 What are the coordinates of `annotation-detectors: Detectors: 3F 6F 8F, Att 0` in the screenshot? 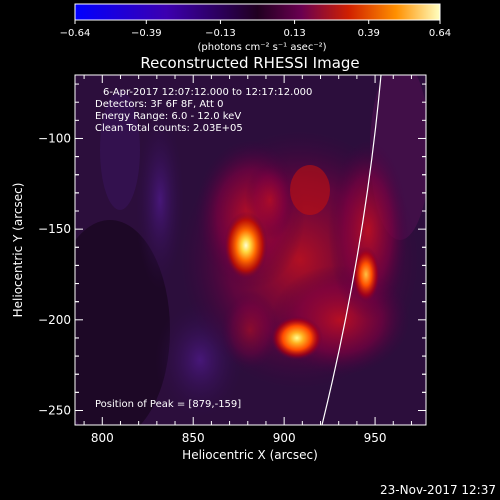 It's located at (159, 104).